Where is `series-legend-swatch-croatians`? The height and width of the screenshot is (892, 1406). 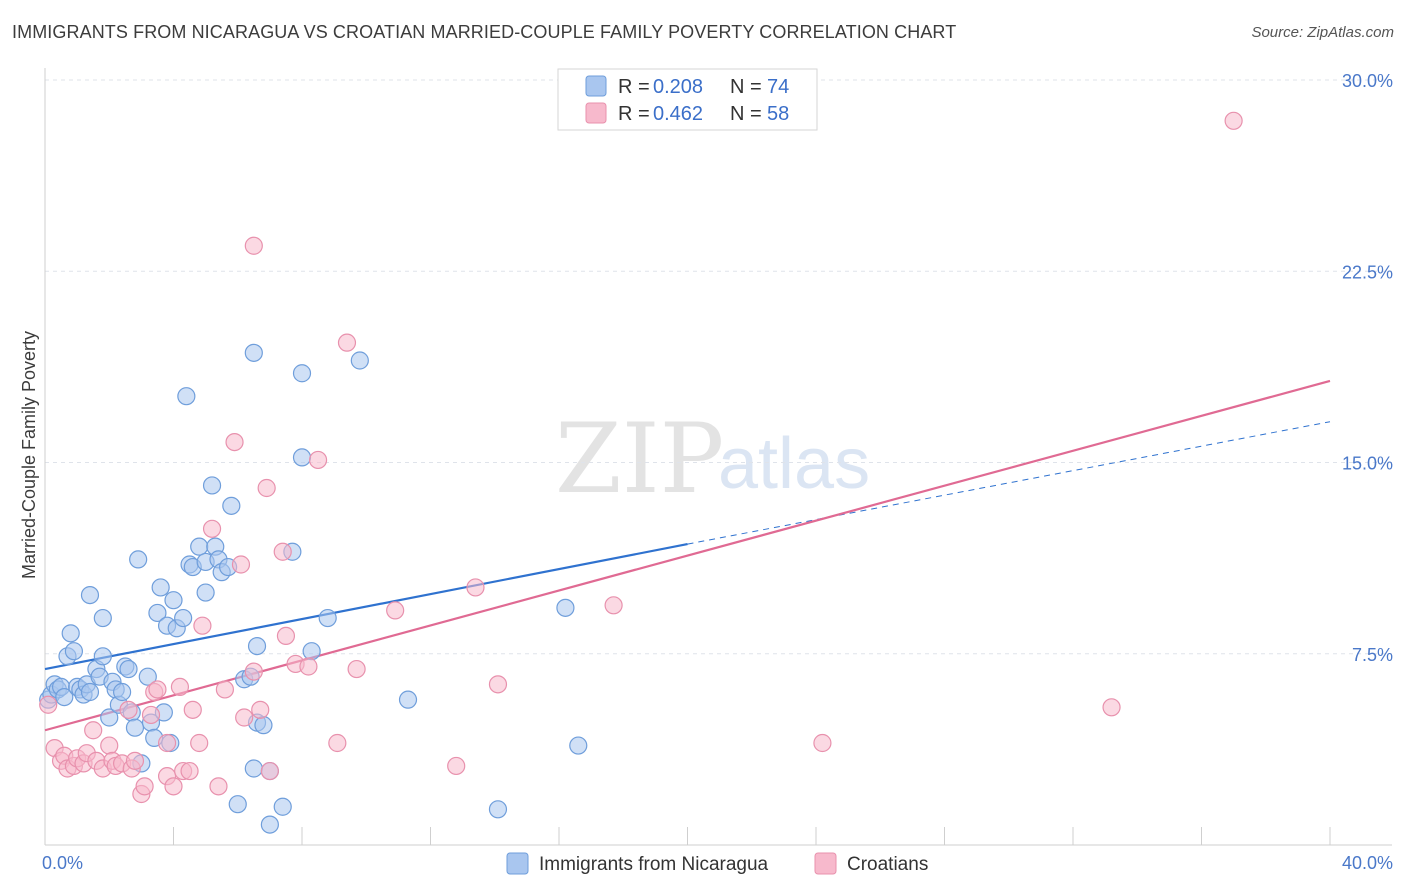
series-legend-swatch-croatians is located at coordinates (825, 863).